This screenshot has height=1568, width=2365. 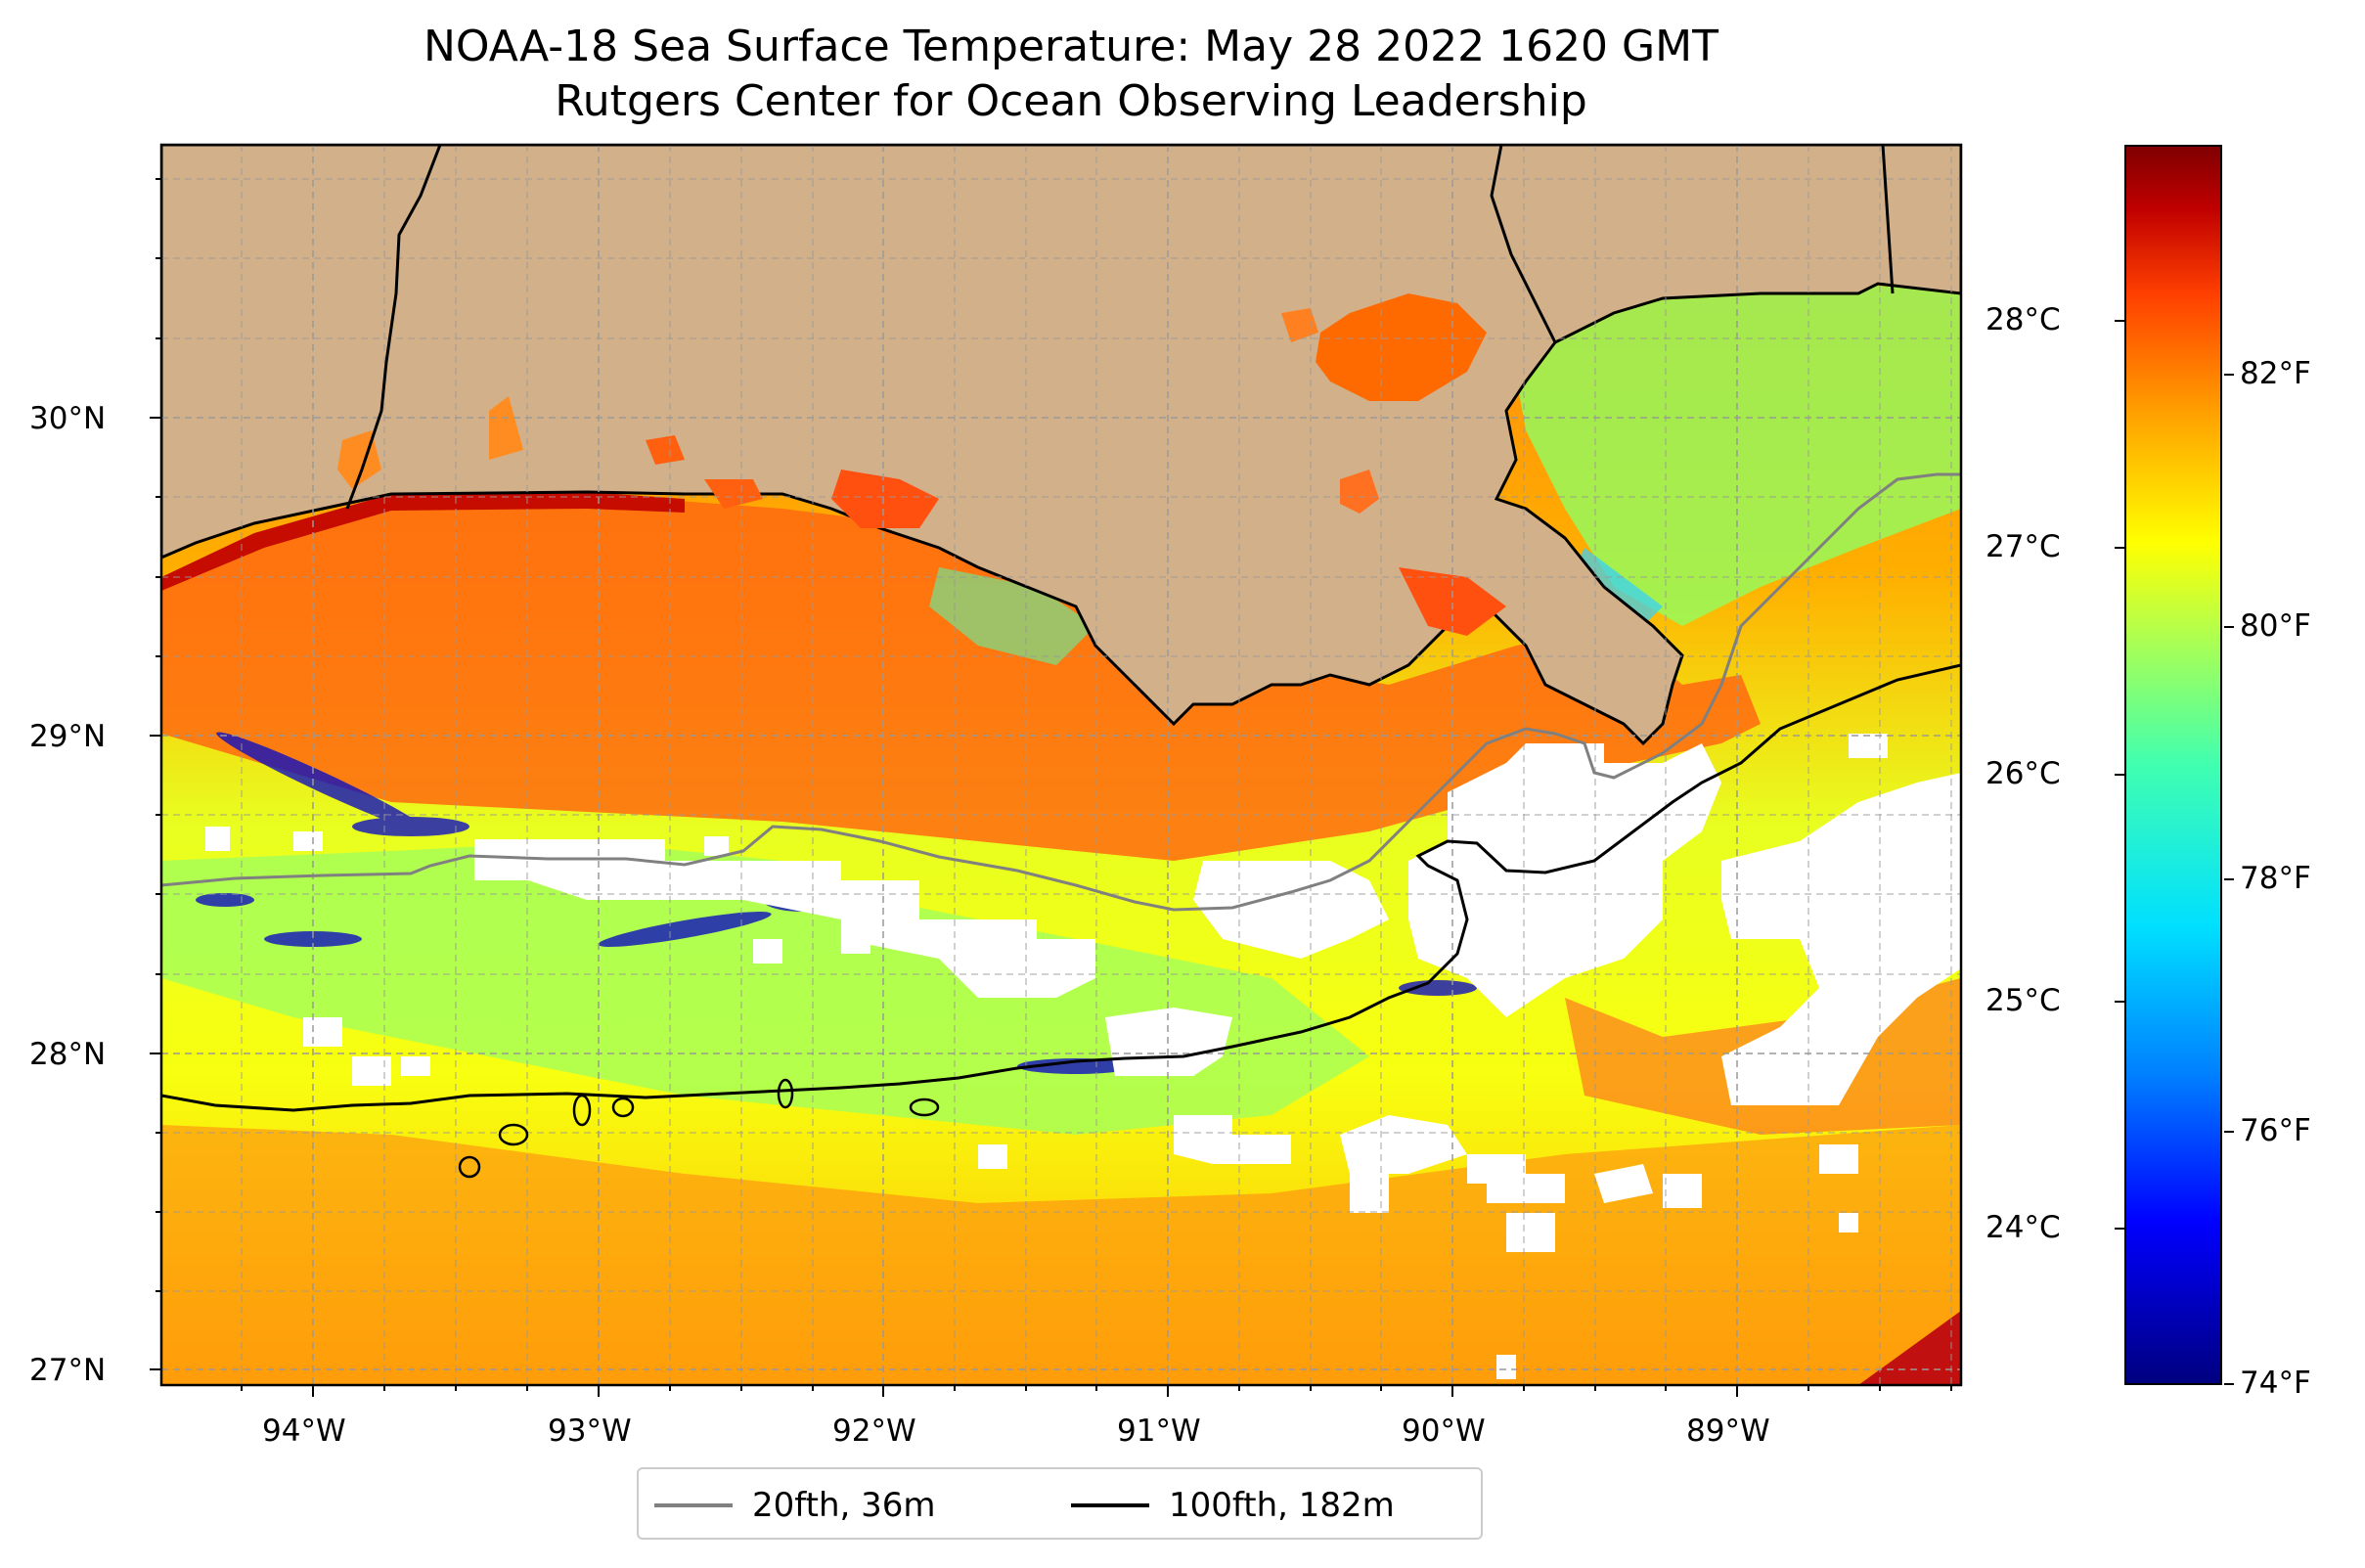 What do you see at coordinates (1060, 1503) in the screenshot?
I see `legend: 20fth, 36m 100fth, 182m` at bounding box center [1060, 1503].